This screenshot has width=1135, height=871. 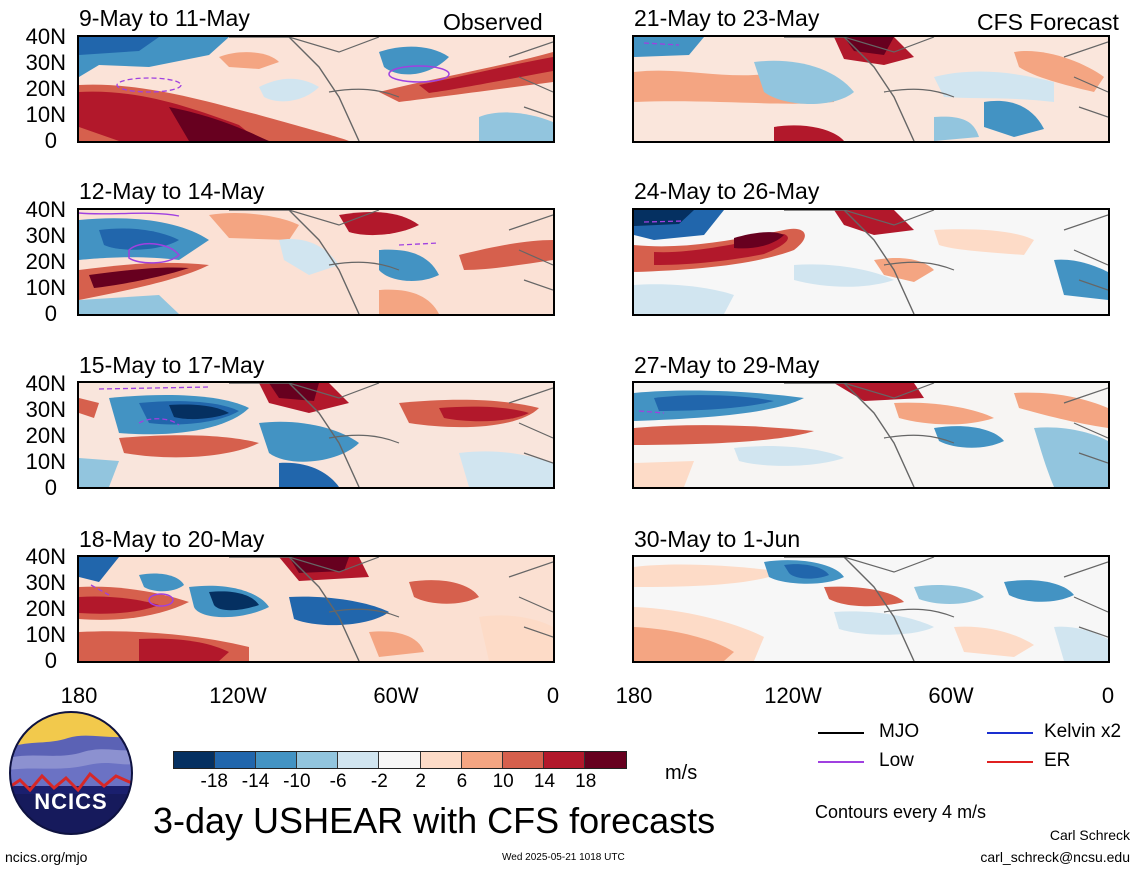 What do you see at coordinates (544, 781) in the screenshot?
I see `colorbar-tick-label: 14` at bounding box center [544, 781].